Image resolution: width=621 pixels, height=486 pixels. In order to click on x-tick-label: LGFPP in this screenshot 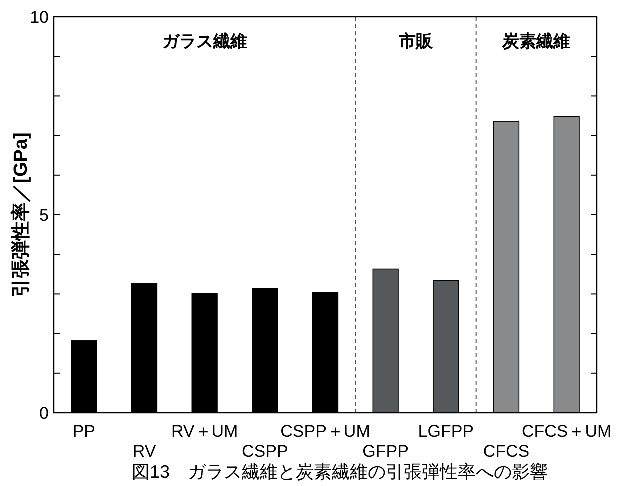, I will do `click(446, 431)`.